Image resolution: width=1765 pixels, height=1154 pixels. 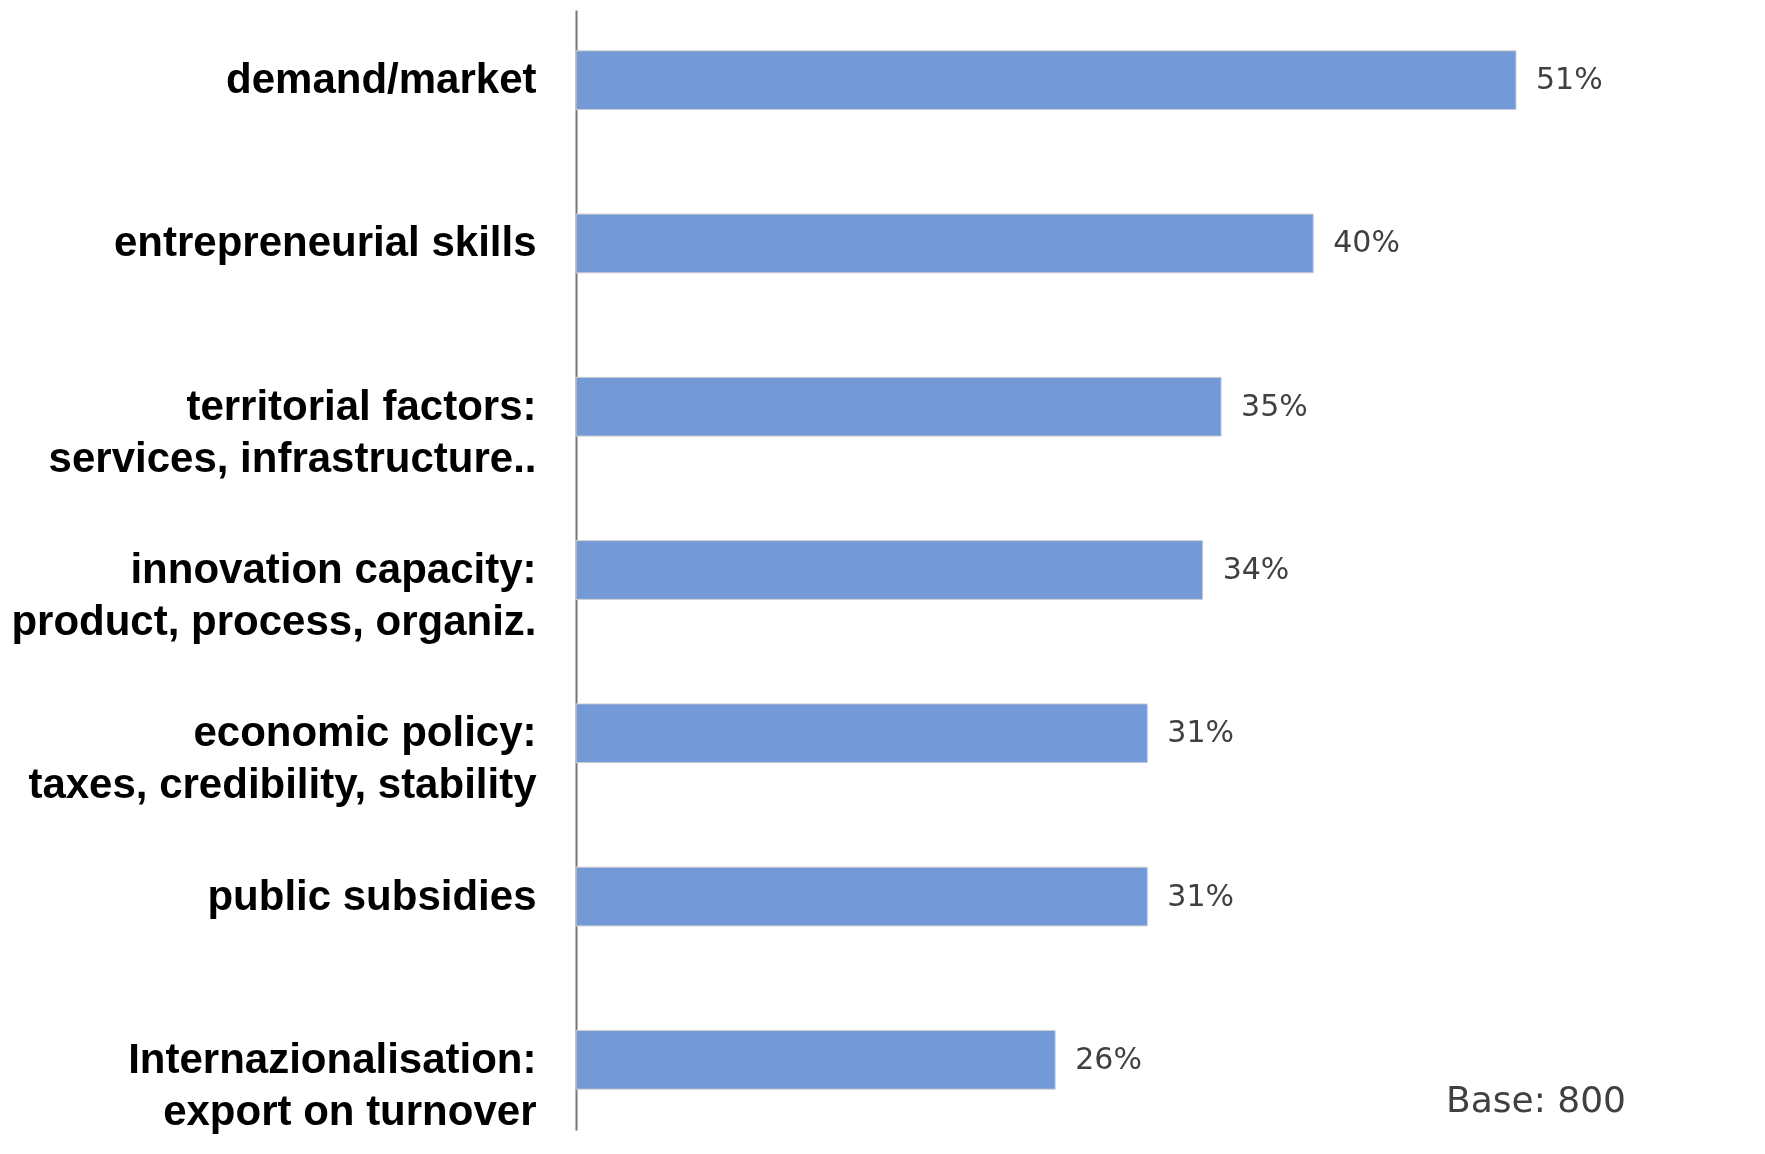 What do you see at coordinates (274, 594) in the screenshot?
I see `y-tick-label: innovation capacity: product, process, organiz.` at bounding box center [274, 594].